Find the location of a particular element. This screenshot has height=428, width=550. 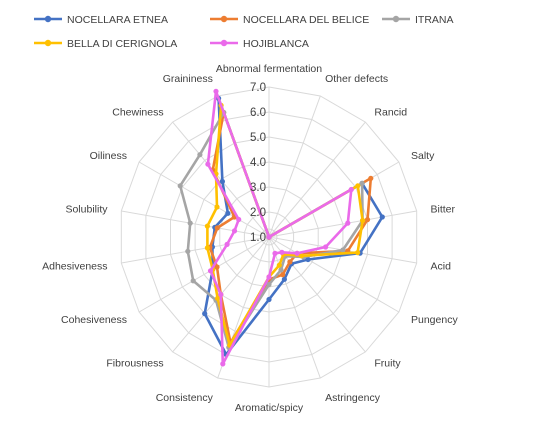

tick-label: 4.0 is located at coordinates (258, 163).